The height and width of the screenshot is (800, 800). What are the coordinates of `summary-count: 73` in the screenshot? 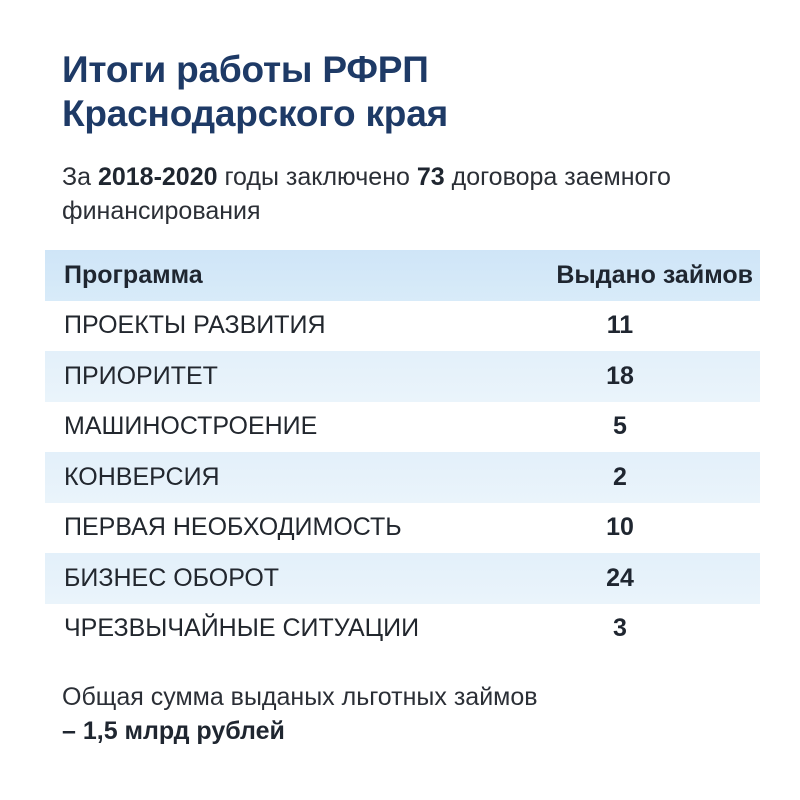 It's located at (430, 177).